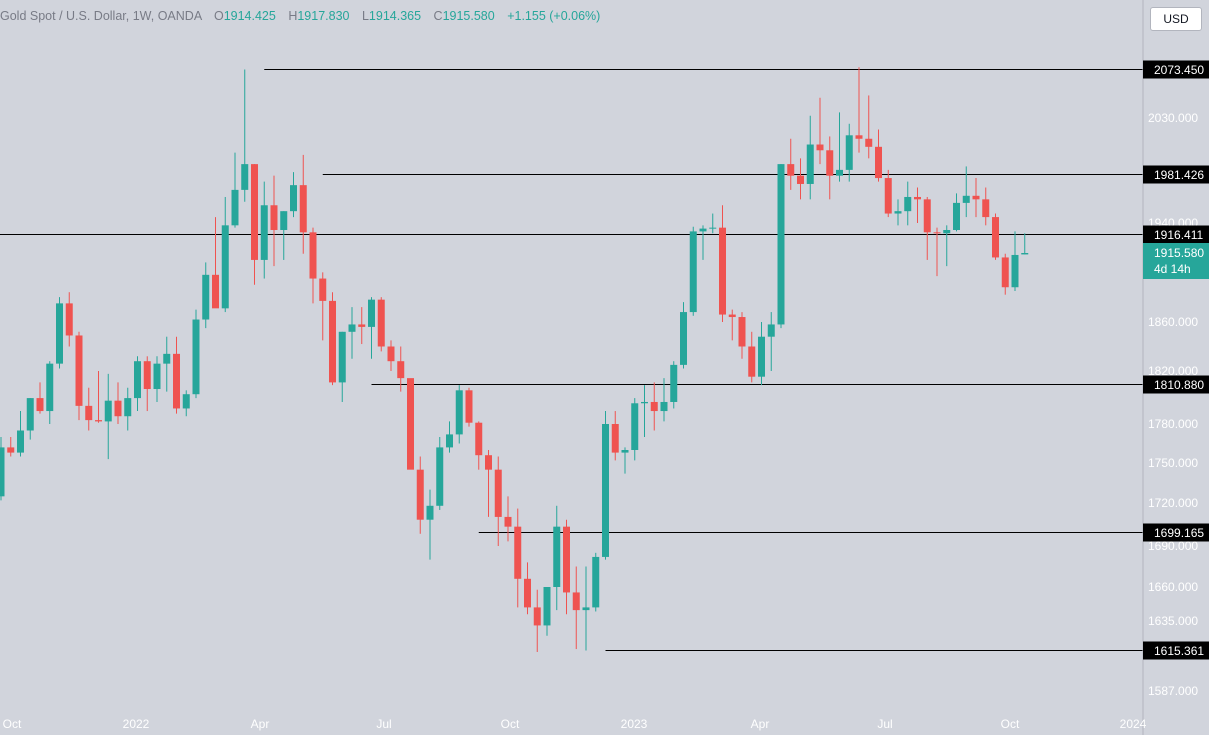 This screenshot has height=735, width=1209. I want to click on low-value: 1914.365, so click(395, 16).